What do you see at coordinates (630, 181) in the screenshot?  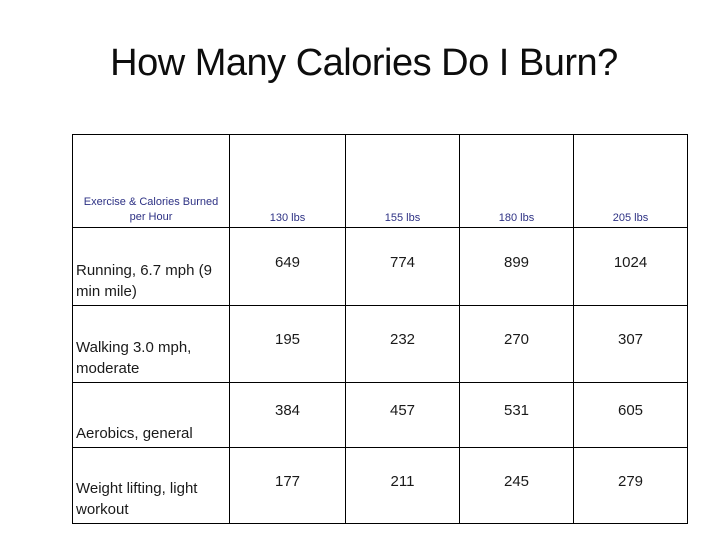 I see `header-205lbs: 205 lbs` at bounding box center [630, 181].